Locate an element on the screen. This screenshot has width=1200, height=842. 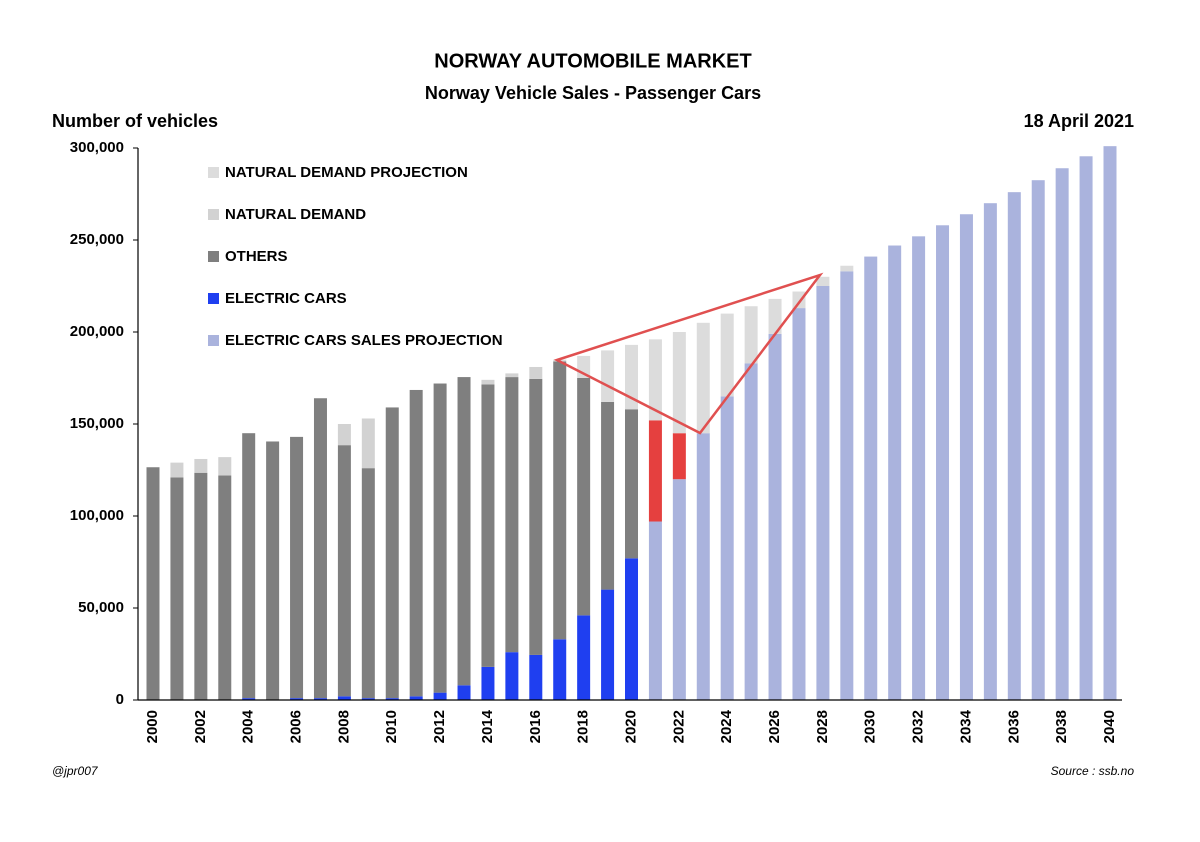
x-tick-label: 2004 is located at coordinates (248, 726).